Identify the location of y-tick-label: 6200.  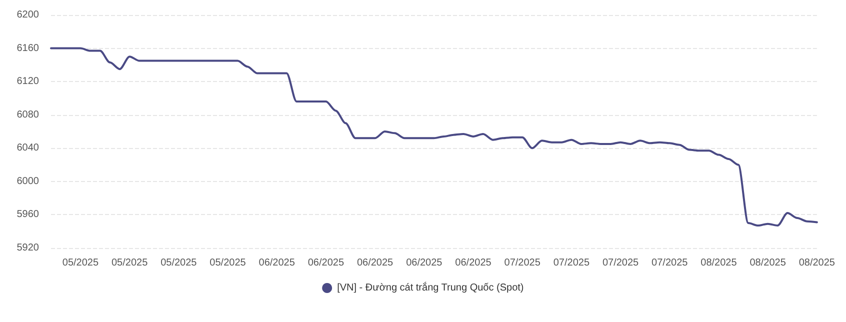
(28, 15).